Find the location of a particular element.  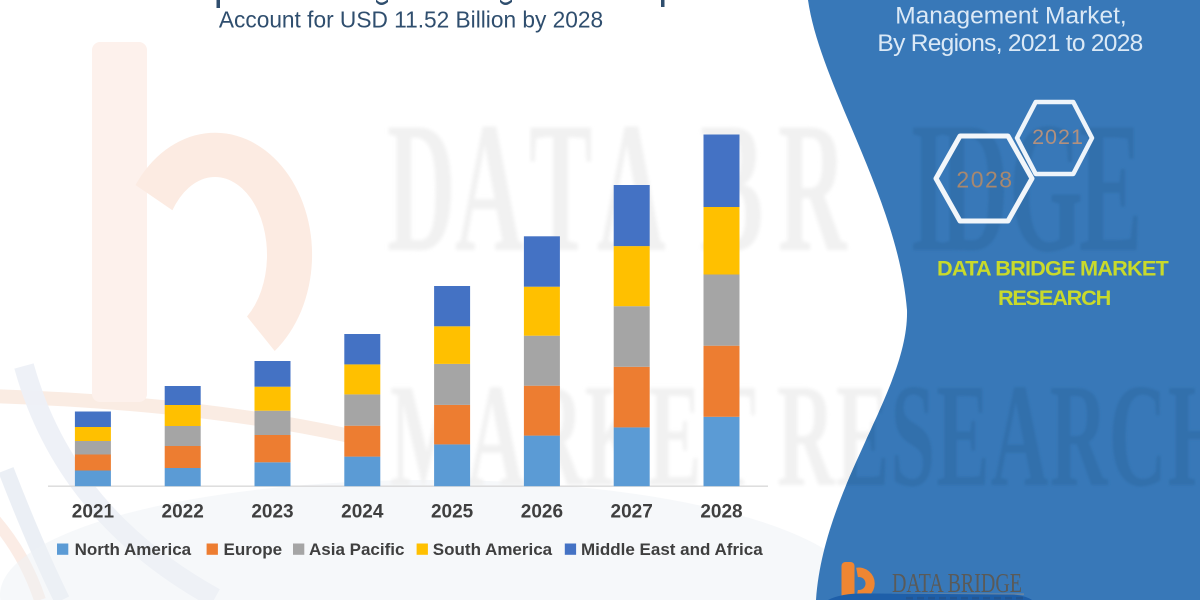

svg-text: 2022 is located at coordinates (183, 512).